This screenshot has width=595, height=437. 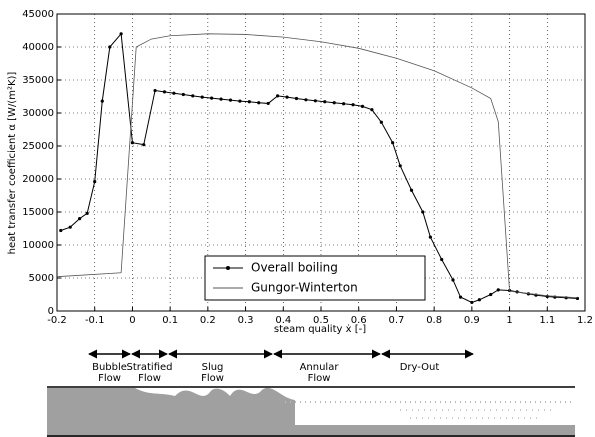 What do you see at coordinates (283, 320) in the screenshot?
I see `x-tick-label: 0.4` at bounding box center [283, 320].